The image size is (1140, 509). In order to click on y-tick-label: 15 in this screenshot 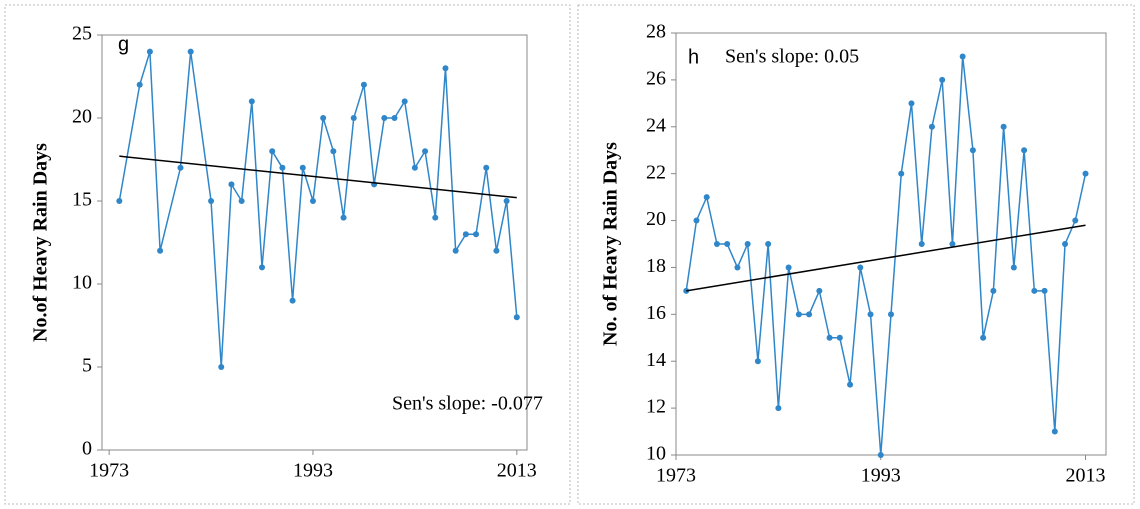, I will do `click(82, 200)`.